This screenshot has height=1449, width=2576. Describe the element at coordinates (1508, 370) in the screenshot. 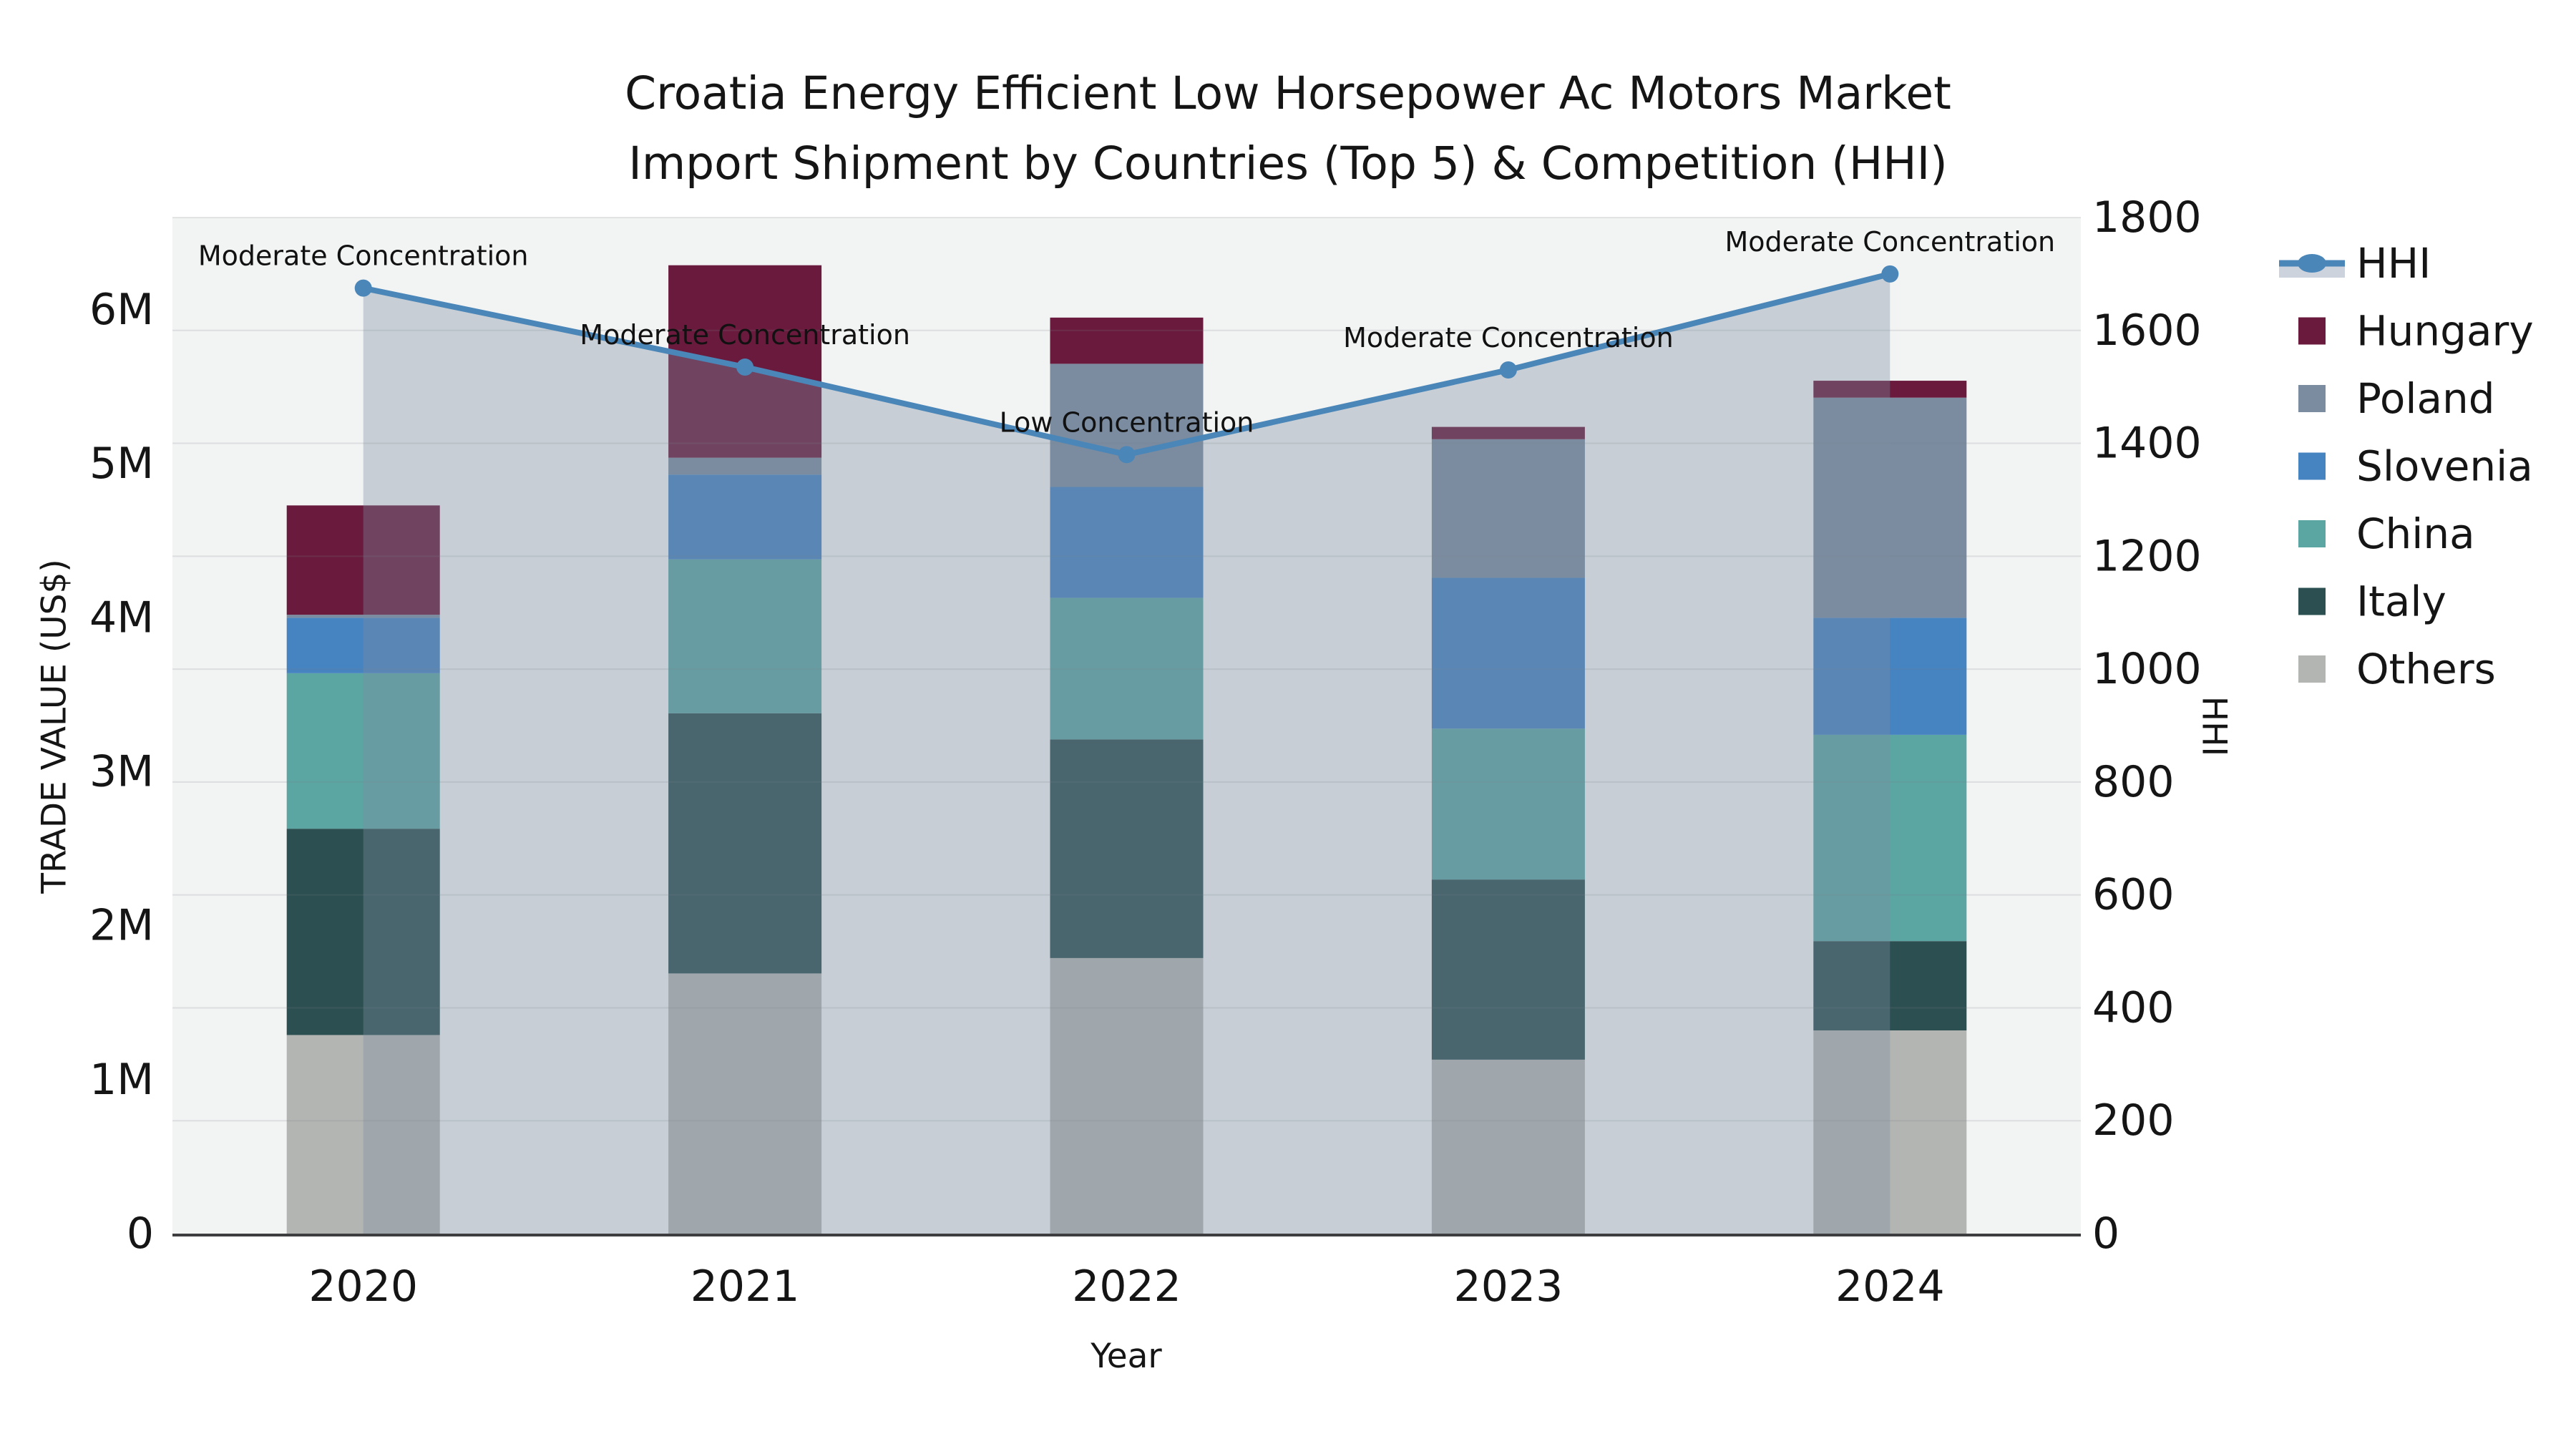

I see `hhi-marker-2023` at that location.